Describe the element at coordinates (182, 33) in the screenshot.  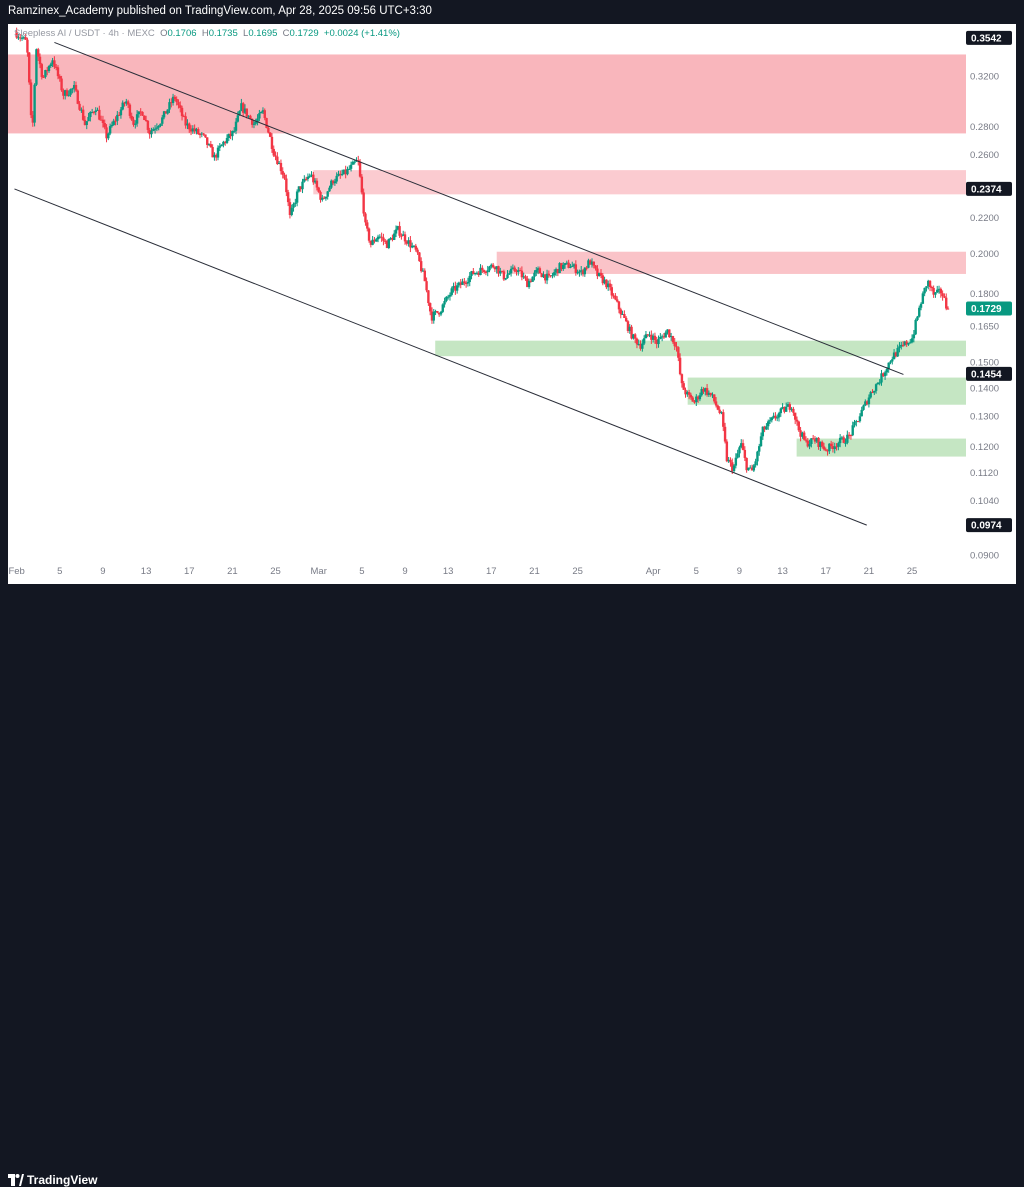
I see `open-value: 0.1706` at that location.